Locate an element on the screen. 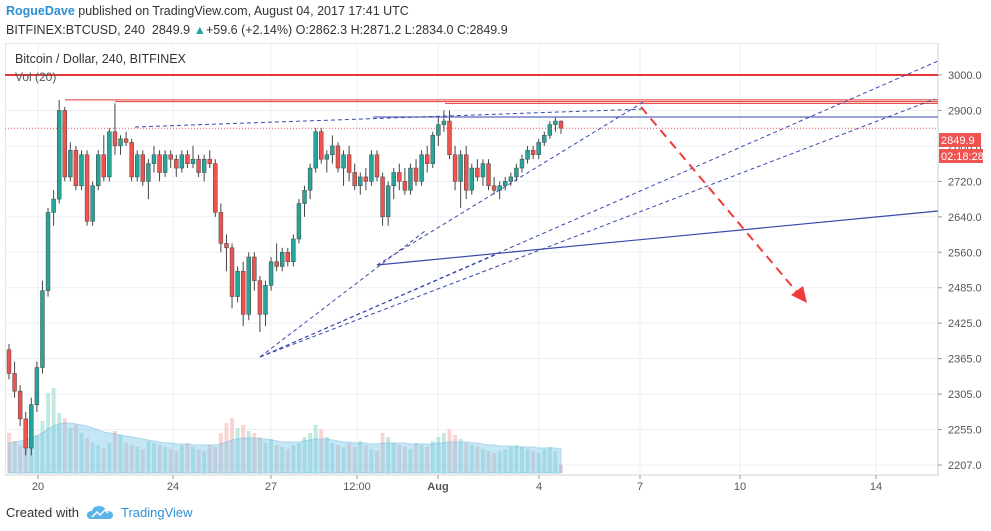  volume-bars is located at coordinates (285, 431).